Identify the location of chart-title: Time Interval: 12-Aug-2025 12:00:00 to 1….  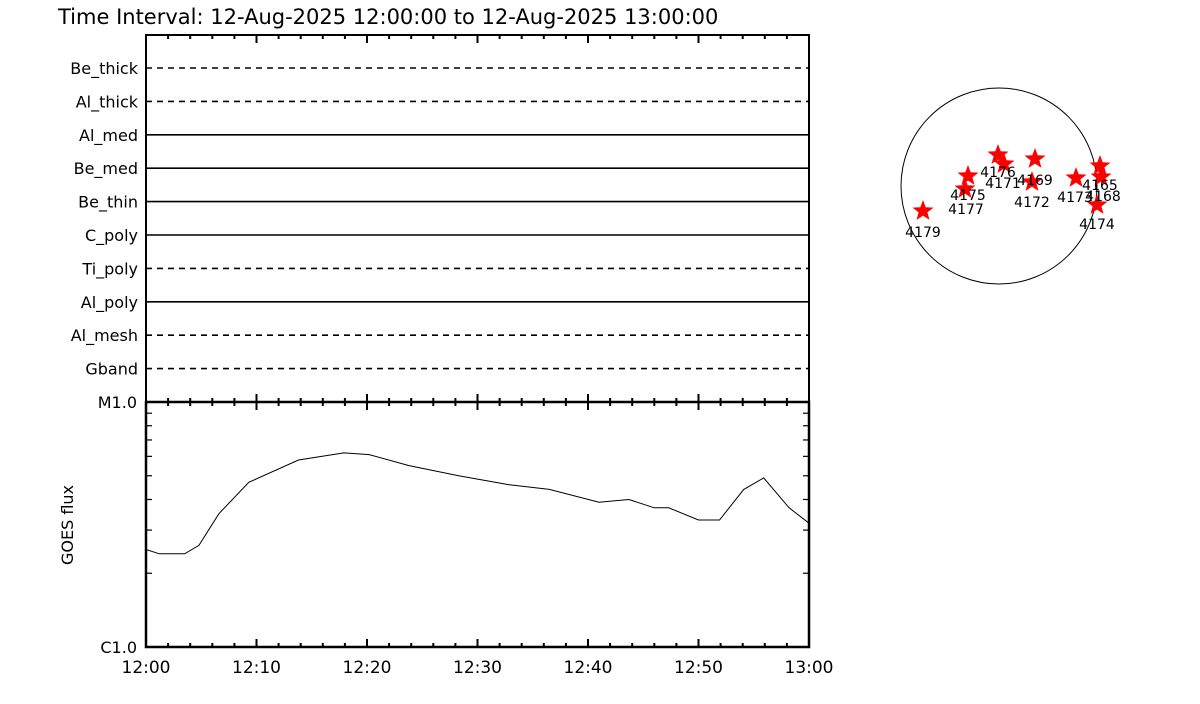
(387, 17).